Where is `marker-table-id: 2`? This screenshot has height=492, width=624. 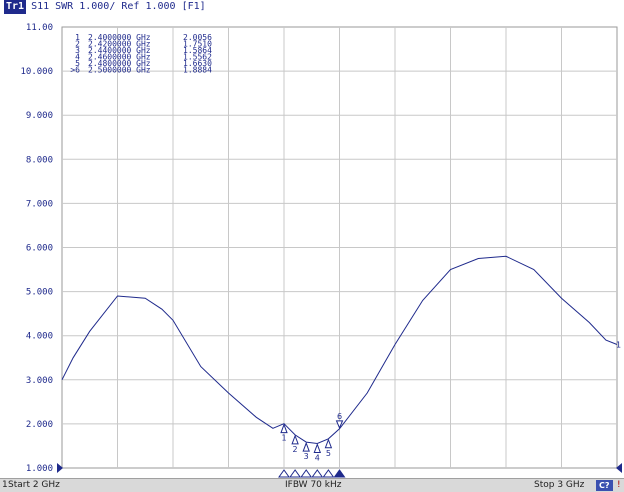
marker-table-id: 2 is located at coordinates (77, 44).